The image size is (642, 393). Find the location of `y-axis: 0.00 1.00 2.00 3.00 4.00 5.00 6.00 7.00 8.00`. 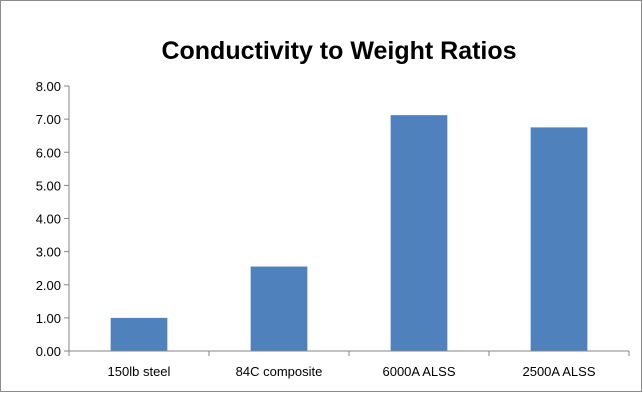

y-axis: 0.00 1.00 2.00 3.00 4.00 5.00 6.00 7.00 8.00 is located at coordinates (53, 219).